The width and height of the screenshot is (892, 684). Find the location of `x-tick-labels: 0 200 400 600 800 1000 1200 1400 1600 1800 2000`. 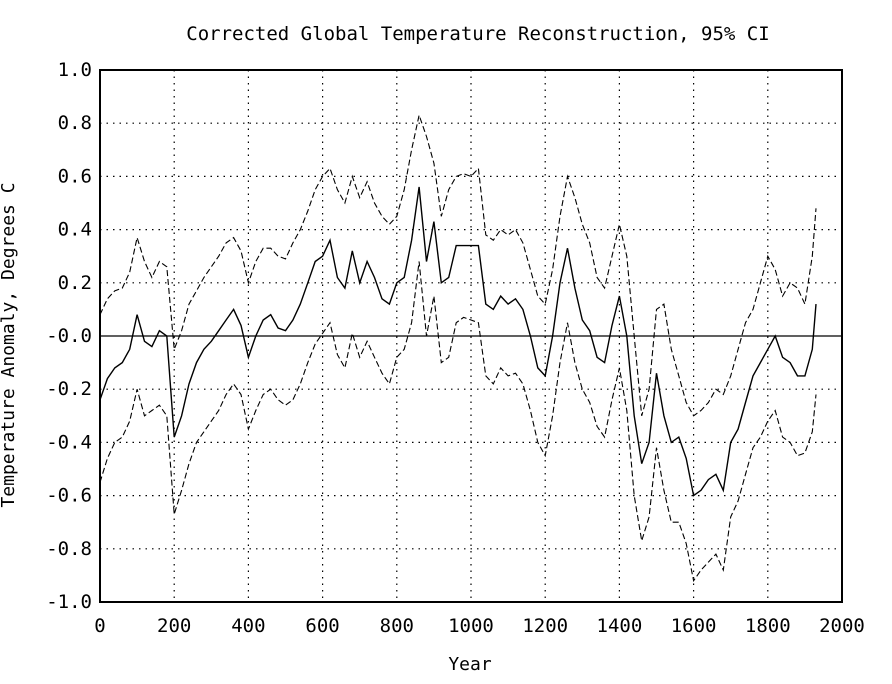

x-tick-labels: 0 200 400 600 800 1000 1200 1400 1600 1800 2000 is located at coordinates (479, 626).